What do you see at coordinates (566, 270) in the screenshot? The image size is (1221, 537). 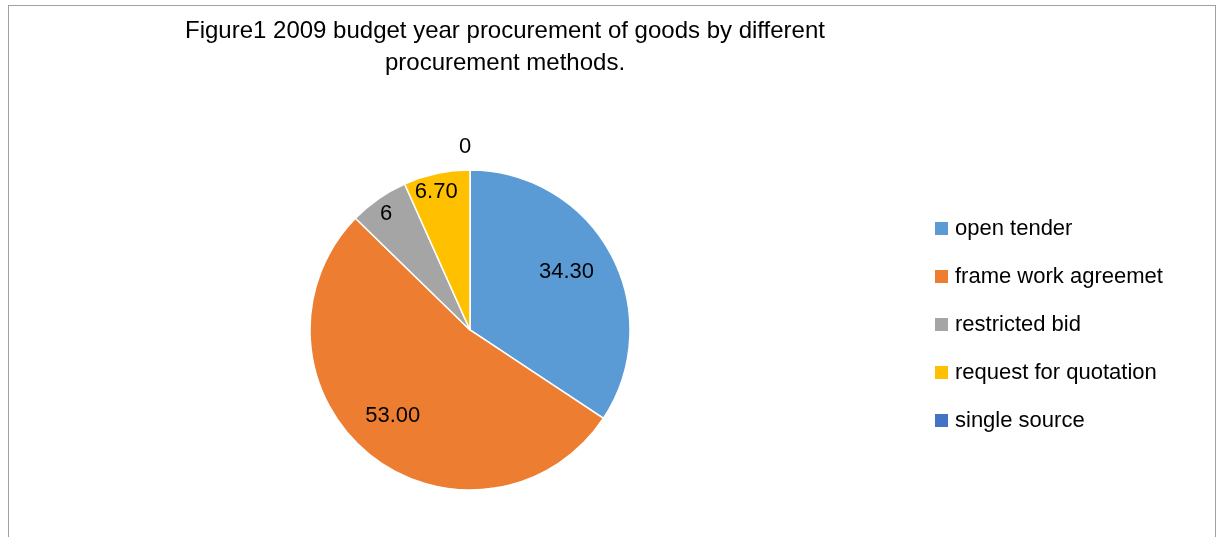 I see `data-label: 34.30` at bounding box center [566, 270].